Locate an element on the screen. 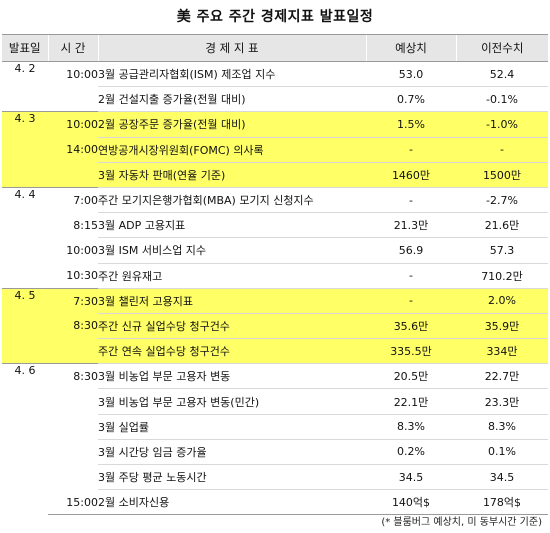 Image resolution: width=550 pixels, height=533 pixels. time-cell: 10:30 is located at coordinates (82, 275).